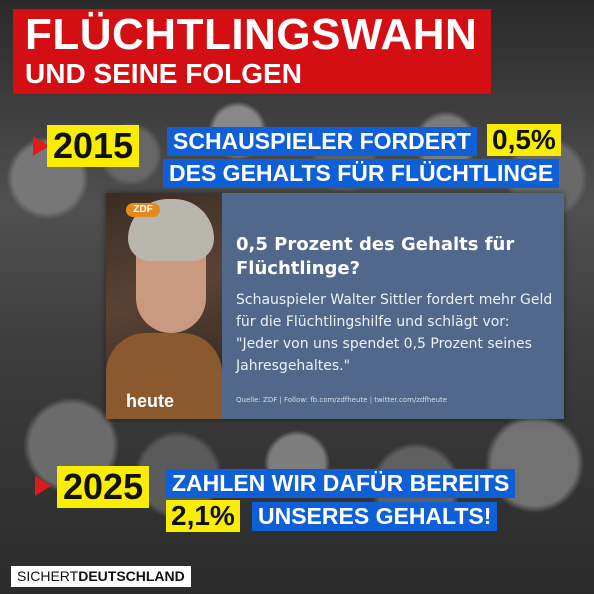 The image size is (594, 594). I want to click on headline-subtitle: UND SEINE FOLGEN, so click(163, 73).